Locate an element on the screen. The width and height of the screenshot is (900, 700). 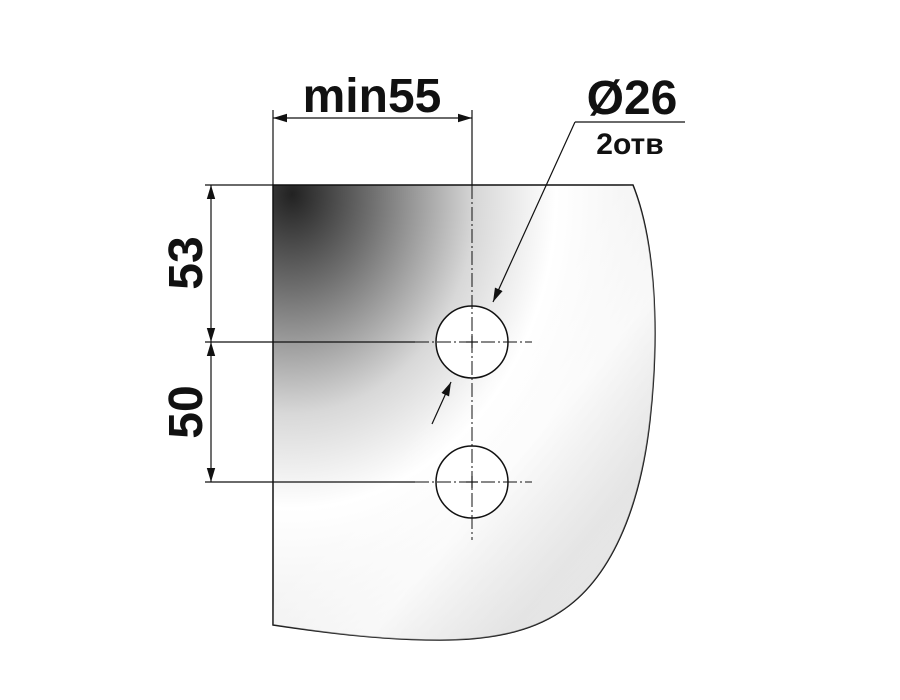
width-dimension-label: min55 is located at coordinates (372, 96).